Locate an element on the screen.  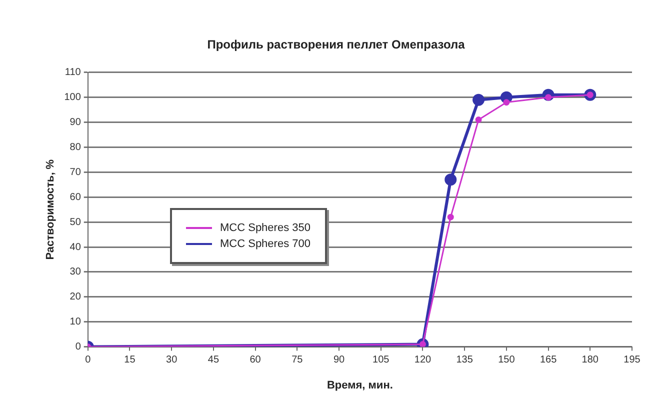
legend-label: MCC Spheres 350 is located at coordinates (265, 228).